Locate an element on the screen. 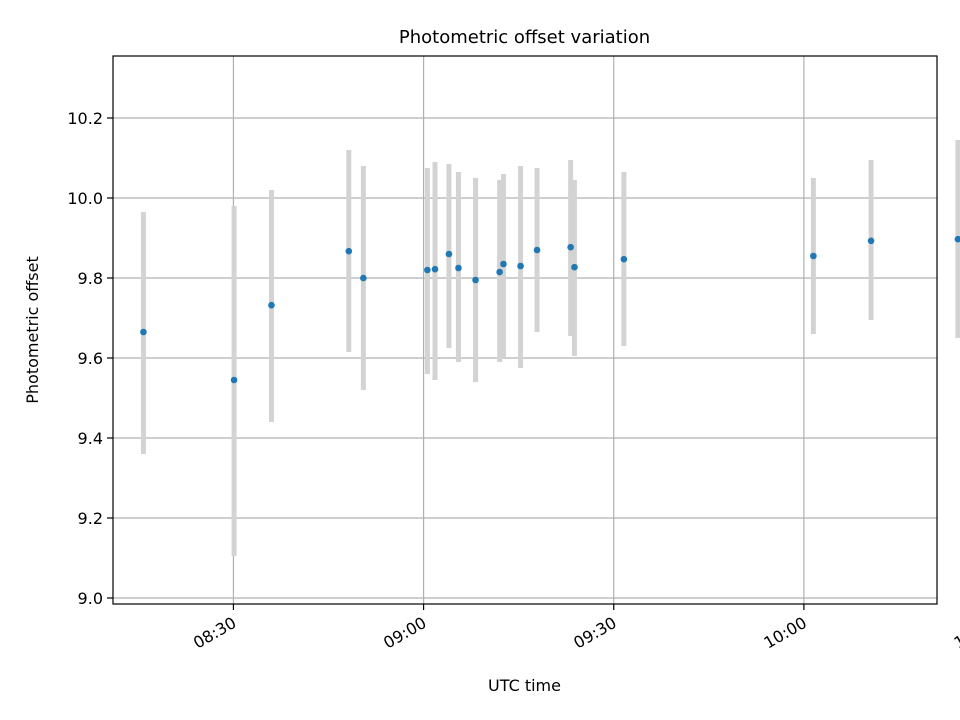  y-tick-label: 9.8 is located at coordinates (90, 278).